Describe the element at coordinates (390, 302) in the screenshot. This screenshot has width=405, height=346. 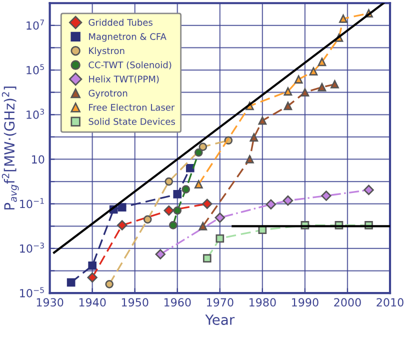
I see `x-tick-label: 2010` at that location.